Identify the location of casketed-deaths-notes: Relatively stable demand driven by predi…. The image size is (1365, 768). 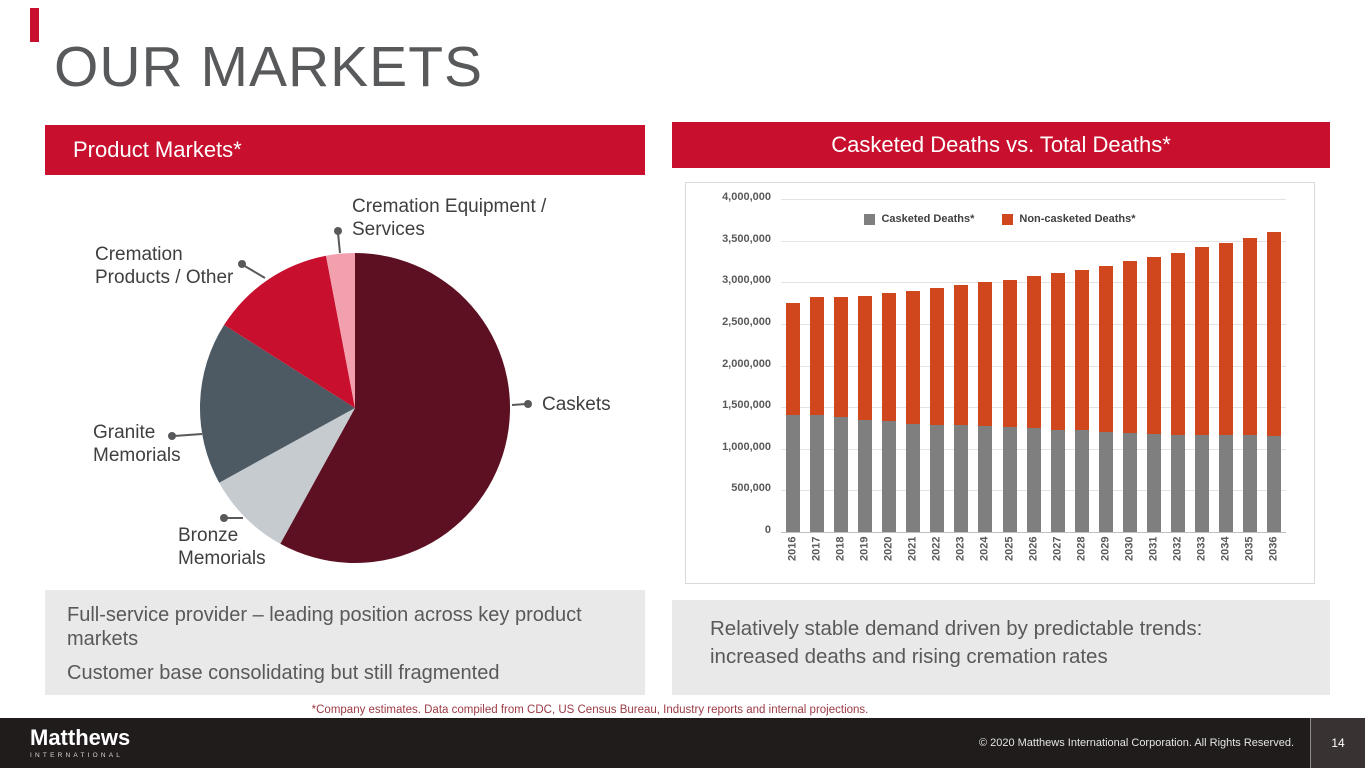
(1001, 647).